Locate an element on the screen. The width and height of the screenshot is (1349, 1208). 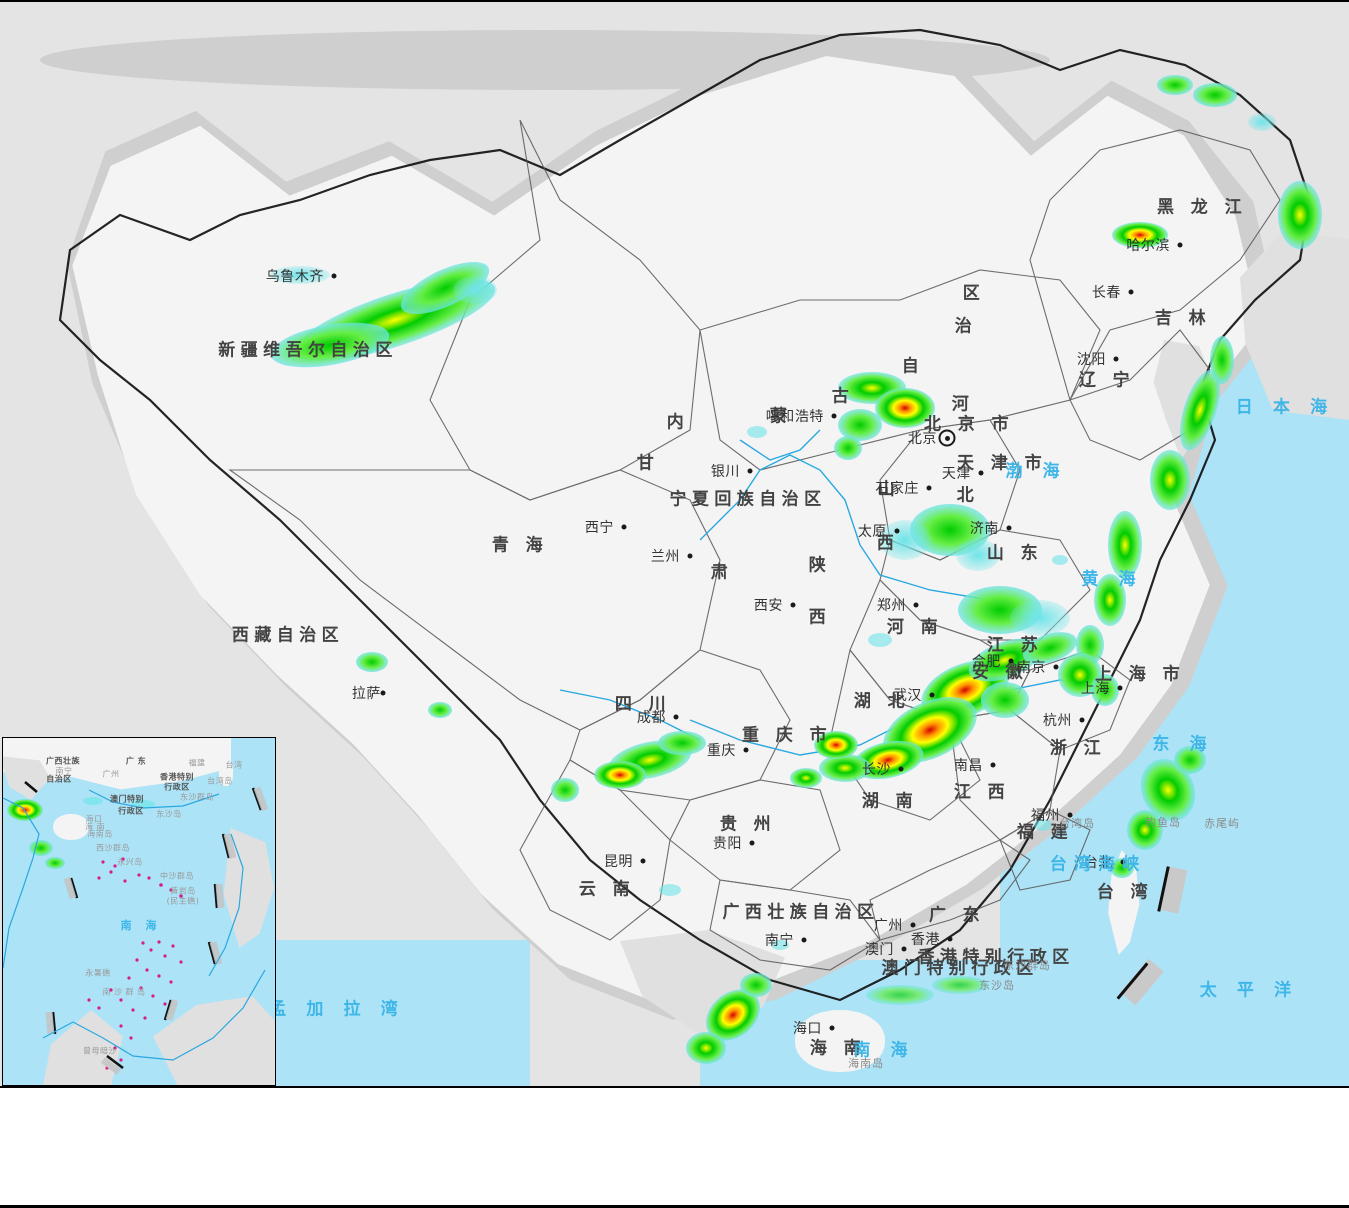
echo-northeast-korea is located at coordinates (1206, 393).